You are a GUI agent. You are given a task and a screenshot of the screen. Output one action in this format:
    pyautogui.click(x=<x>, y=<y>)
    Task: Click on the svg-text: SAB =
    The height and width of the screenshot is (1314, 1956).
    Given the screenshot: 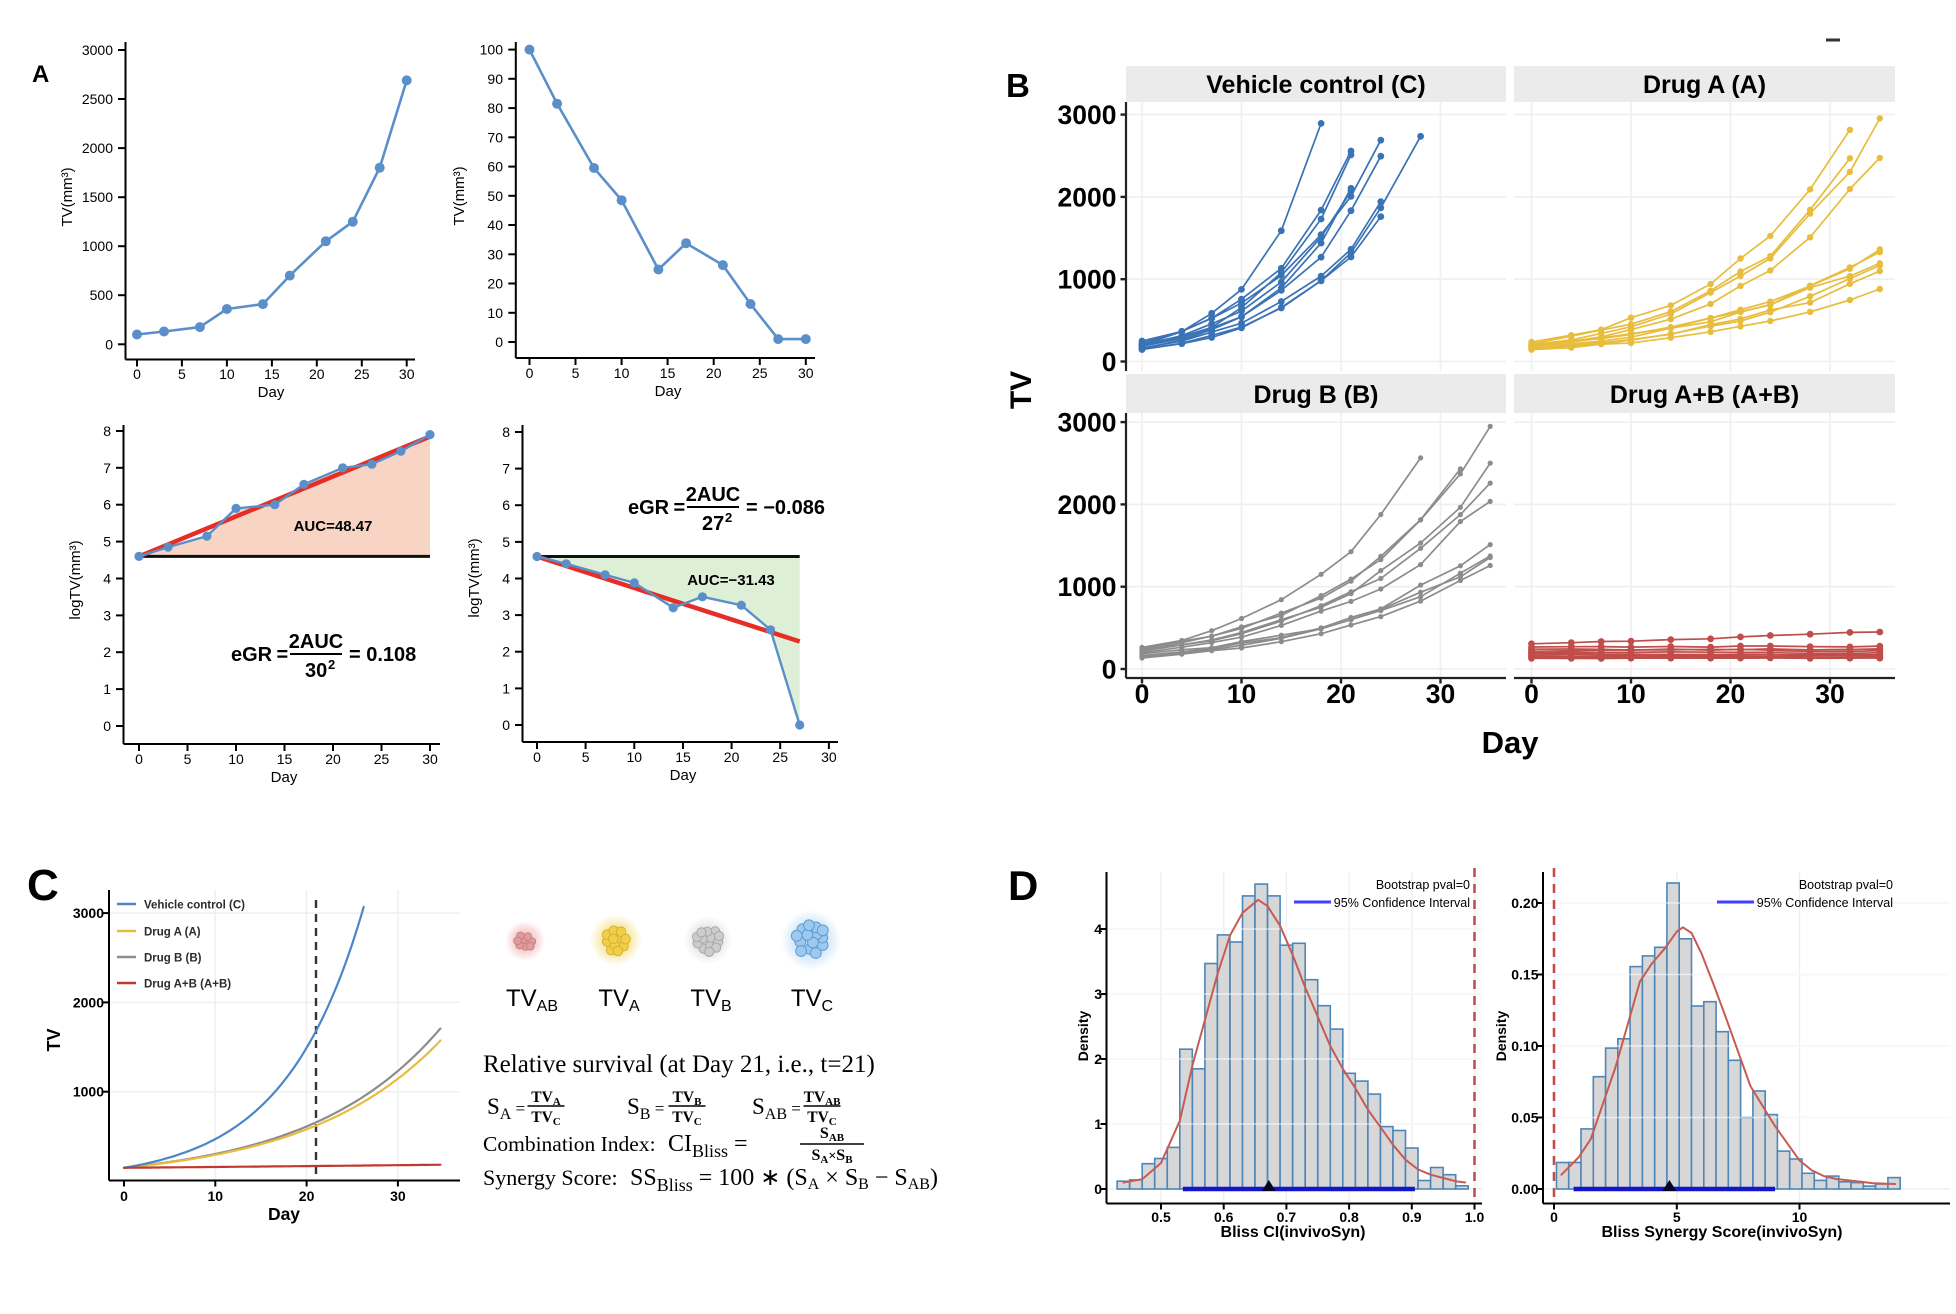 What is the action you would take?
    pyautogui.click(x=776, y=1108)
    